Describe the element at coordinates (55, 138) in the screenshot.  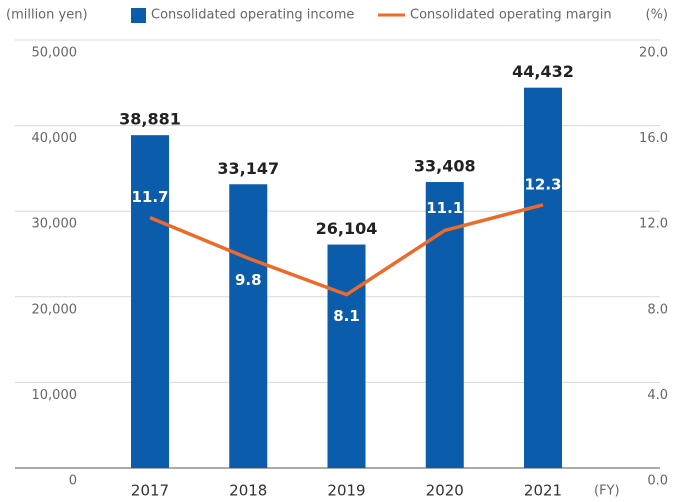
I see `y-tick-label: 40,000` at that location.